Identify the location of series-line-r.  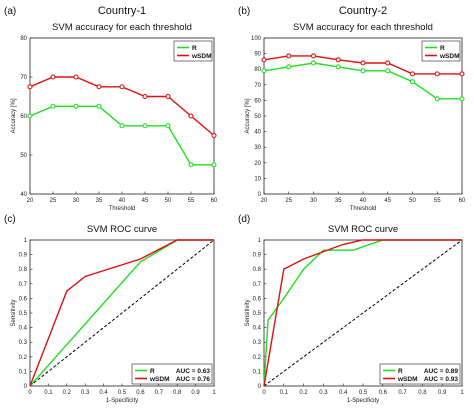
(121, 135).